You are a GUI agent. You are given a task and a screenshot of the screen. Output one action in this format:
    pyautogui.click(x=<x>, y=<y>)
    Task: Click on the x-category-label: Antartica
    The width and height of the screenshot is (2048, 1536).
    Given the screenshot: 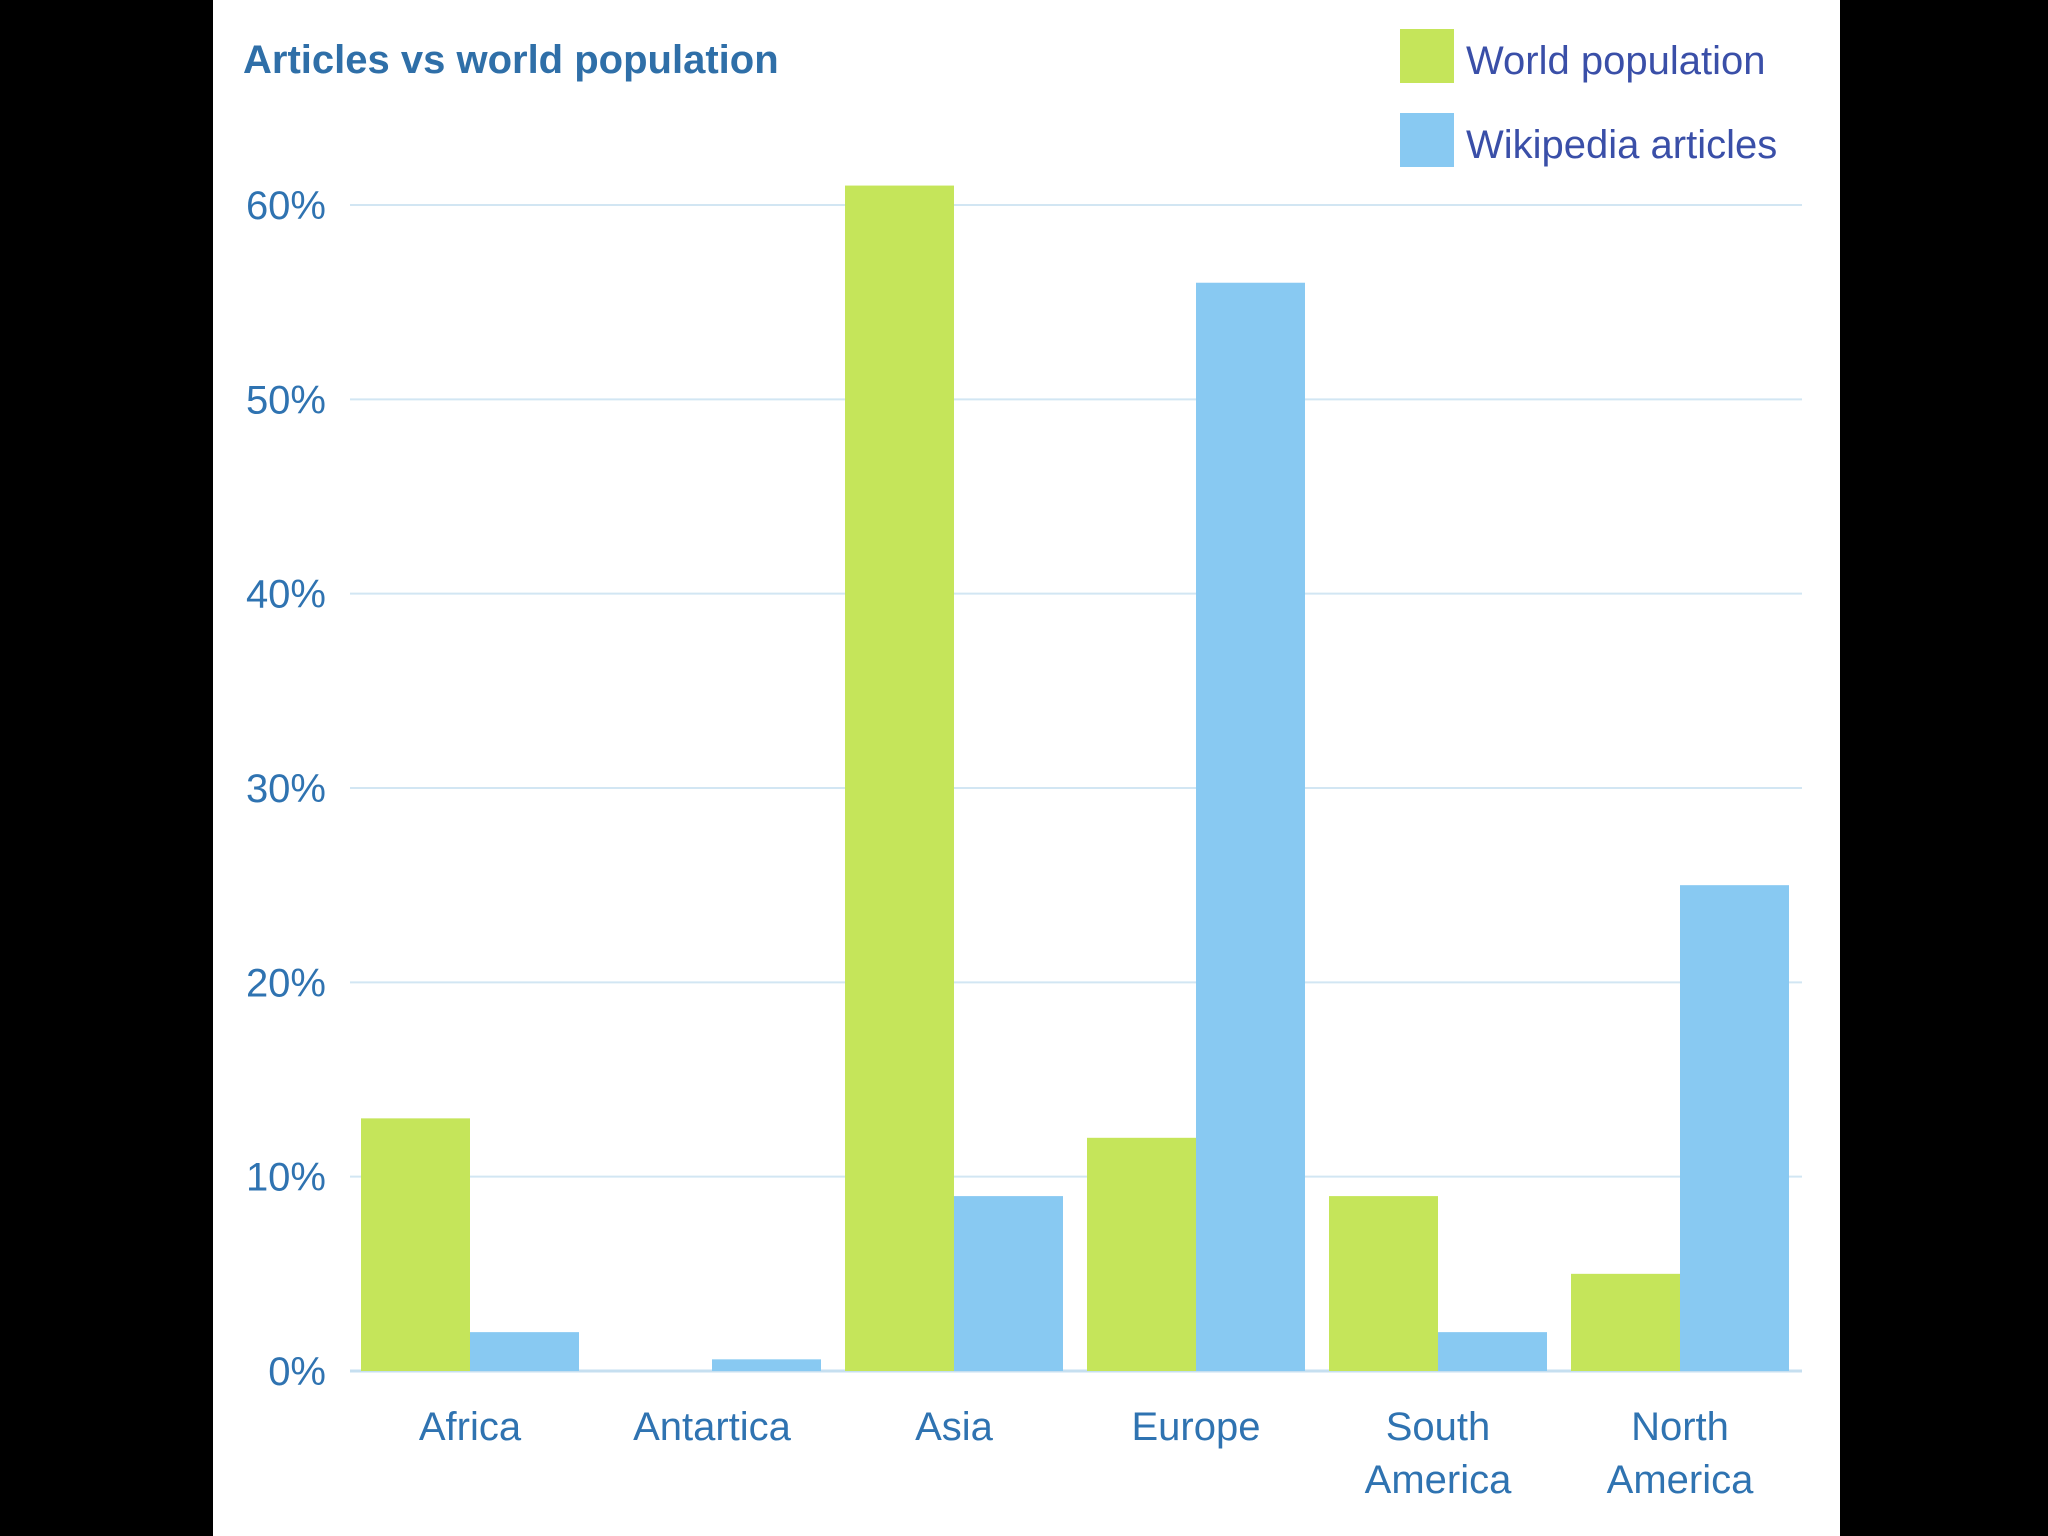 What is the action you would take?
    pyautogui.click(x=712, y=1427)
    